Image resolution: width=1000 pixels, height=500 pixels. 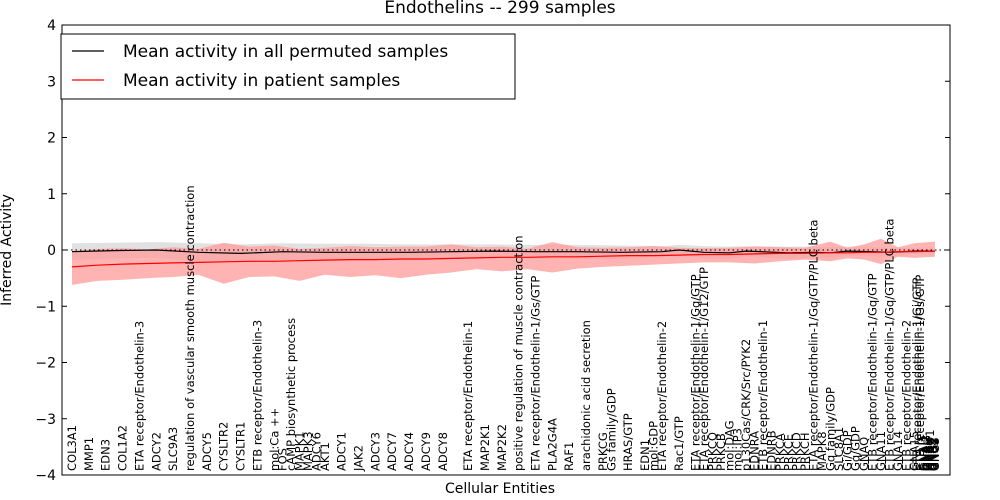 I want to click on y-tick-label: −3, so click(x=45, y=420).